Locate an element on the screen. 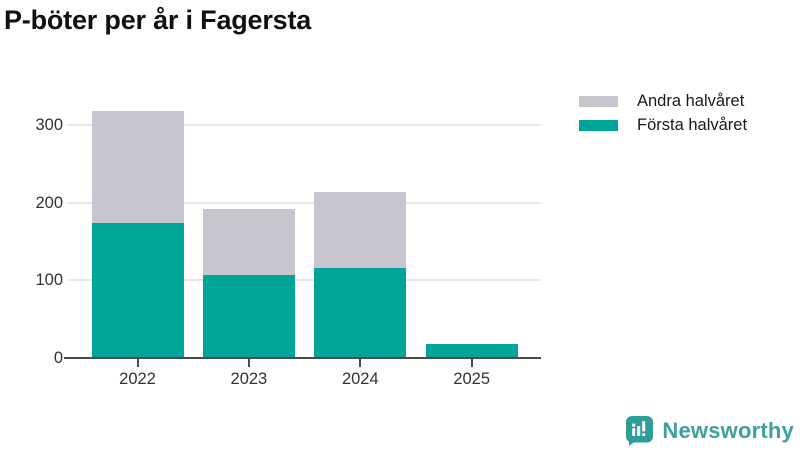 This screenshot has height=450, width=800. x-axis-label-2022: 2022 is located at coordinates (137, 378).